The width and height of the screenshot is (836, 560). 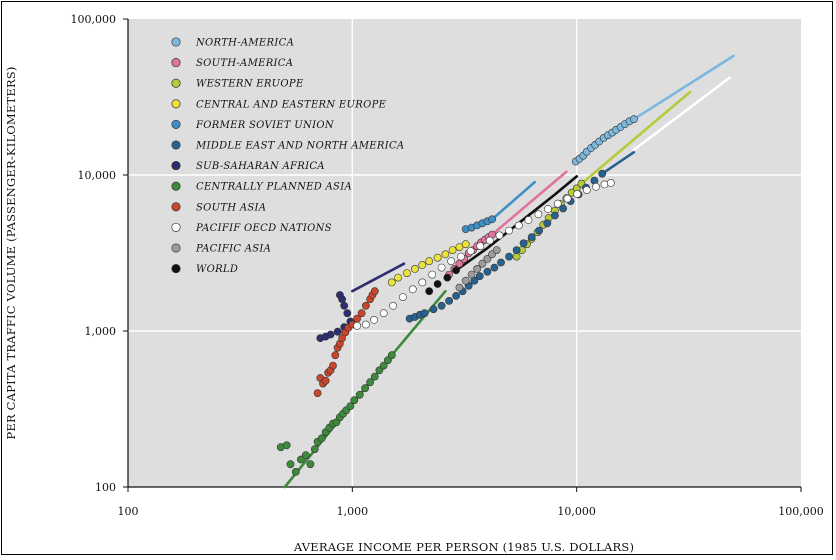 What do you see at coordinates (353, 511) in the screenshot?
I see `x-tick-label: 1,000` at bounding box center [353, 511].